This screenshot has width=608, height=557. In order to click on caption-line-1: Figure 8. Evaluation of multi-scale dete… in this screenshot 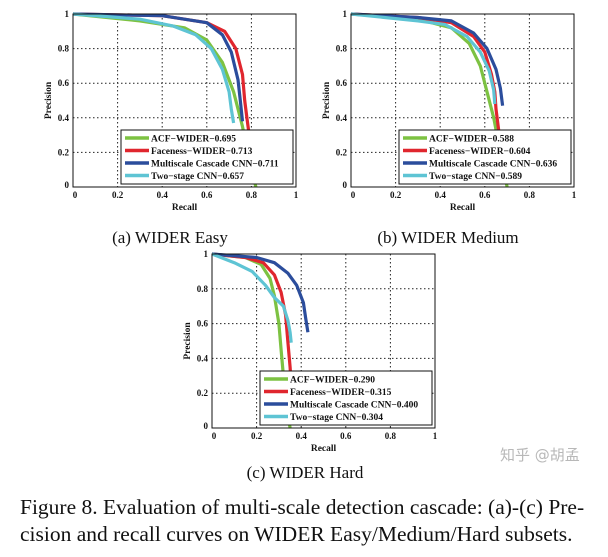, I will do `click(302, 507)`.